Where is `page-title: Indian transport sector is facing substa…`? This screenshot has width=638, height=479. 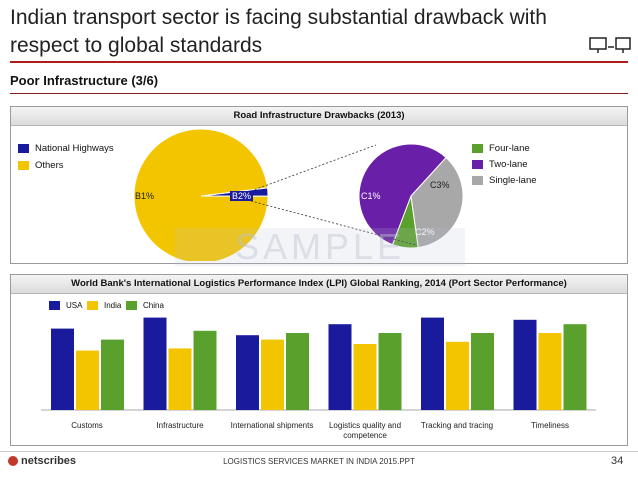 page-title: Indian transport sector is facing substa… is located at coordinates (278, 31).